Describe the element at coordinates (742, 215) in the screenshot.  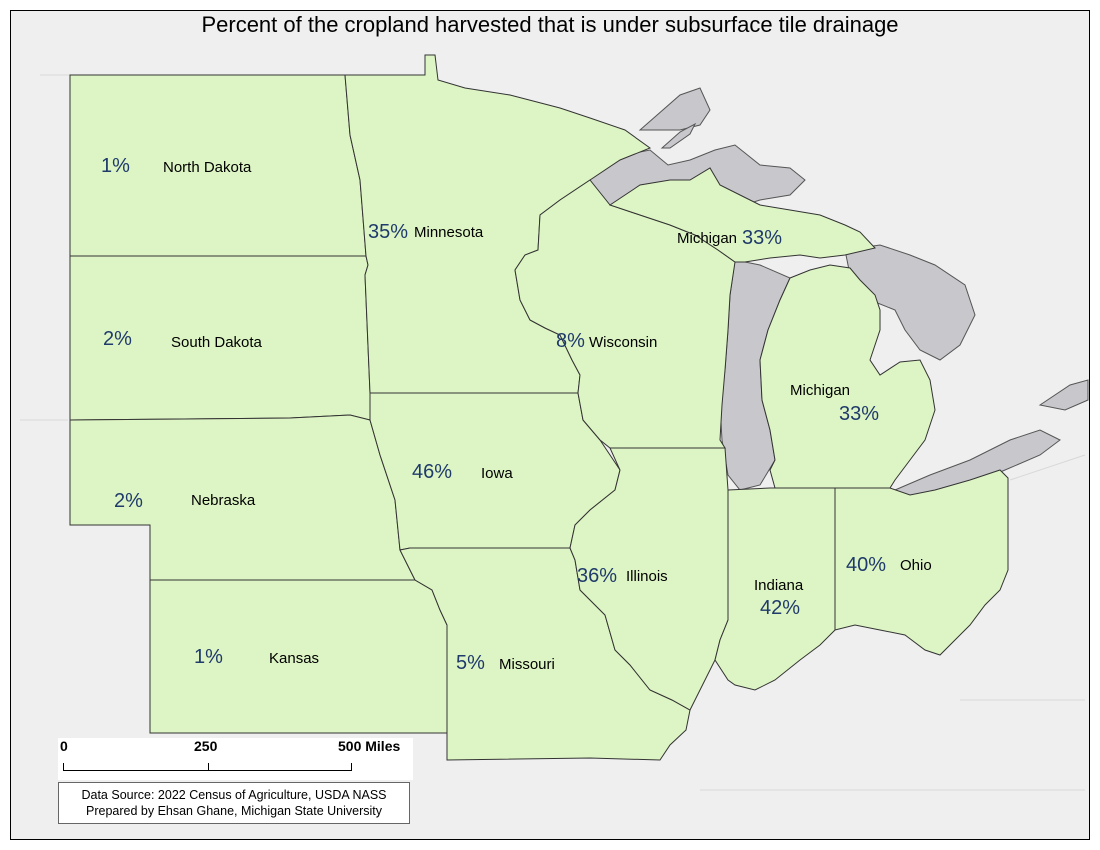
I see `state-michigan-up` at that location.